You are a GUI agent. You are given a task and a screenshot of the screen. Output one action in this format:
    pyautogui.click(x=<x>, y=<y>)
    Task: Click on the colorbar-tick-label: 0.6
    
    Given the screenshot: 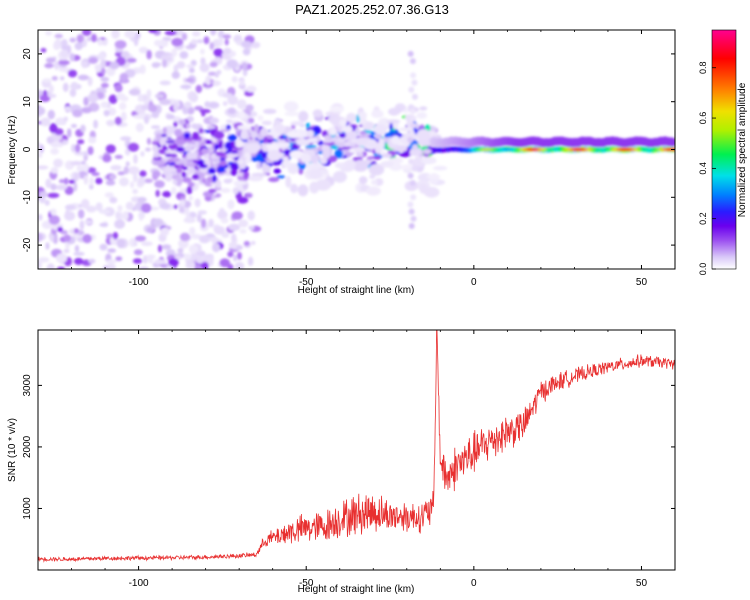 What is the action you would take?
    pyautogui.click(x=703, y=118)
    